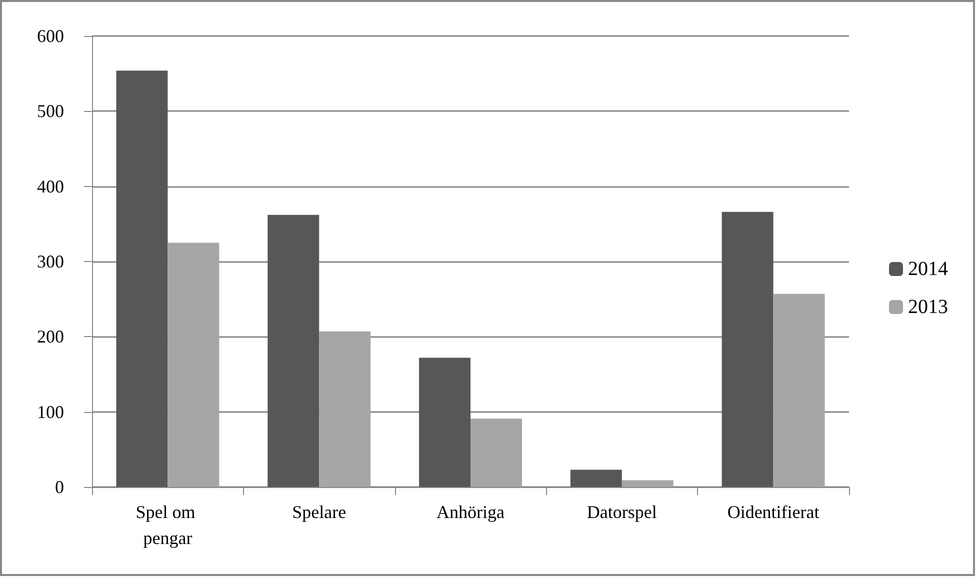 The height and width of the screenshot is (580, 979). I want to click on y-tick-label: 500, so click(50, 111).